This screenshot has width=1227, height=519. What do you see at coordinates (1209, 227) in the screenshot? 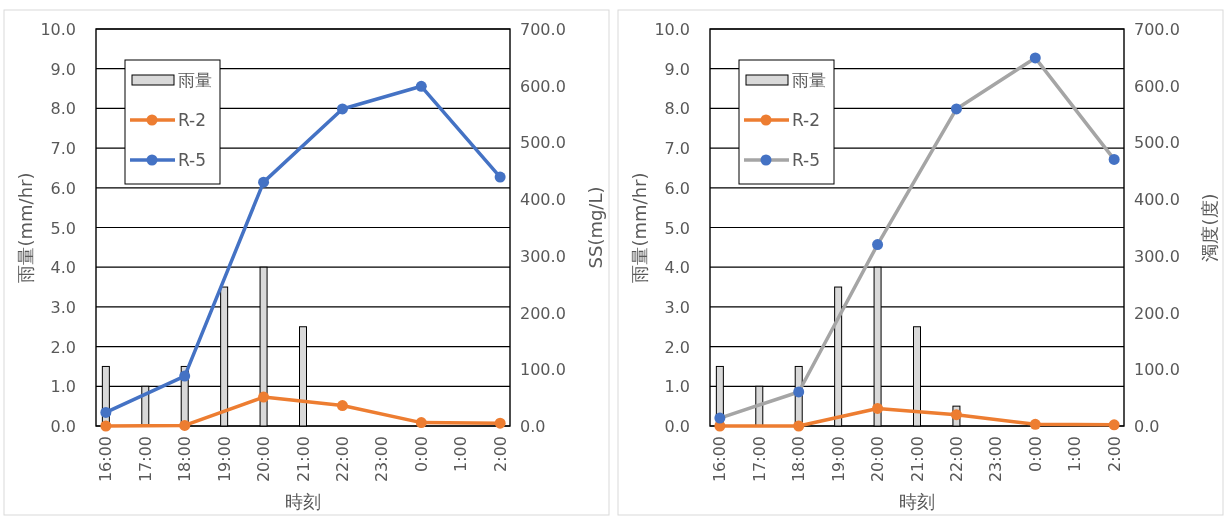
I see `y2-axis-title: 濁度(度)` at bounding box center [1209, 227].